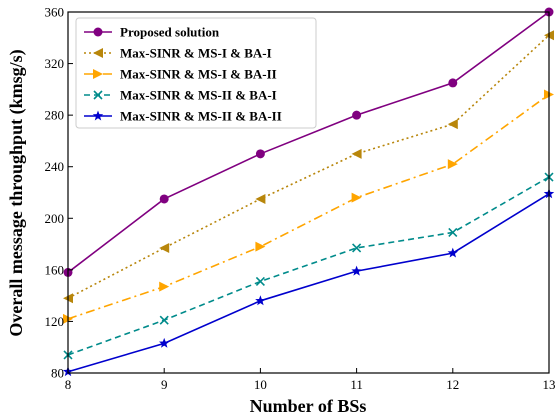 The height and width of the screenshot is (418, 557). I want to click on y-tick-label: 280, so click(55, 115).